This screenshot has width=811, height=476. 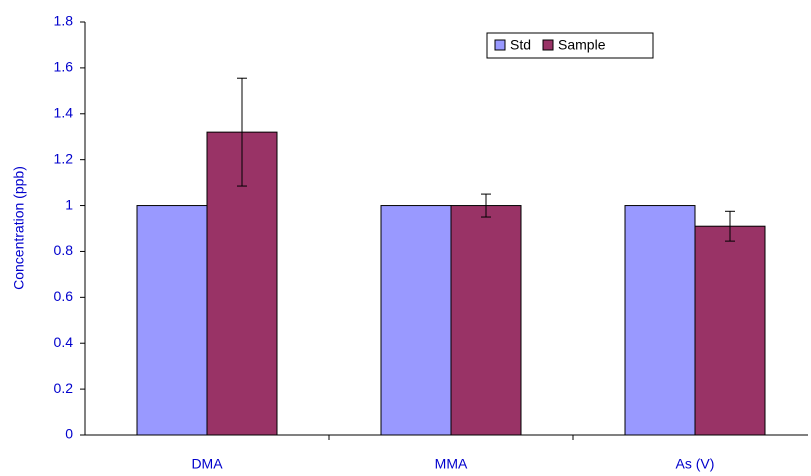 I want to click on y-tick-label: 1.8, so click(x=64, y=21).